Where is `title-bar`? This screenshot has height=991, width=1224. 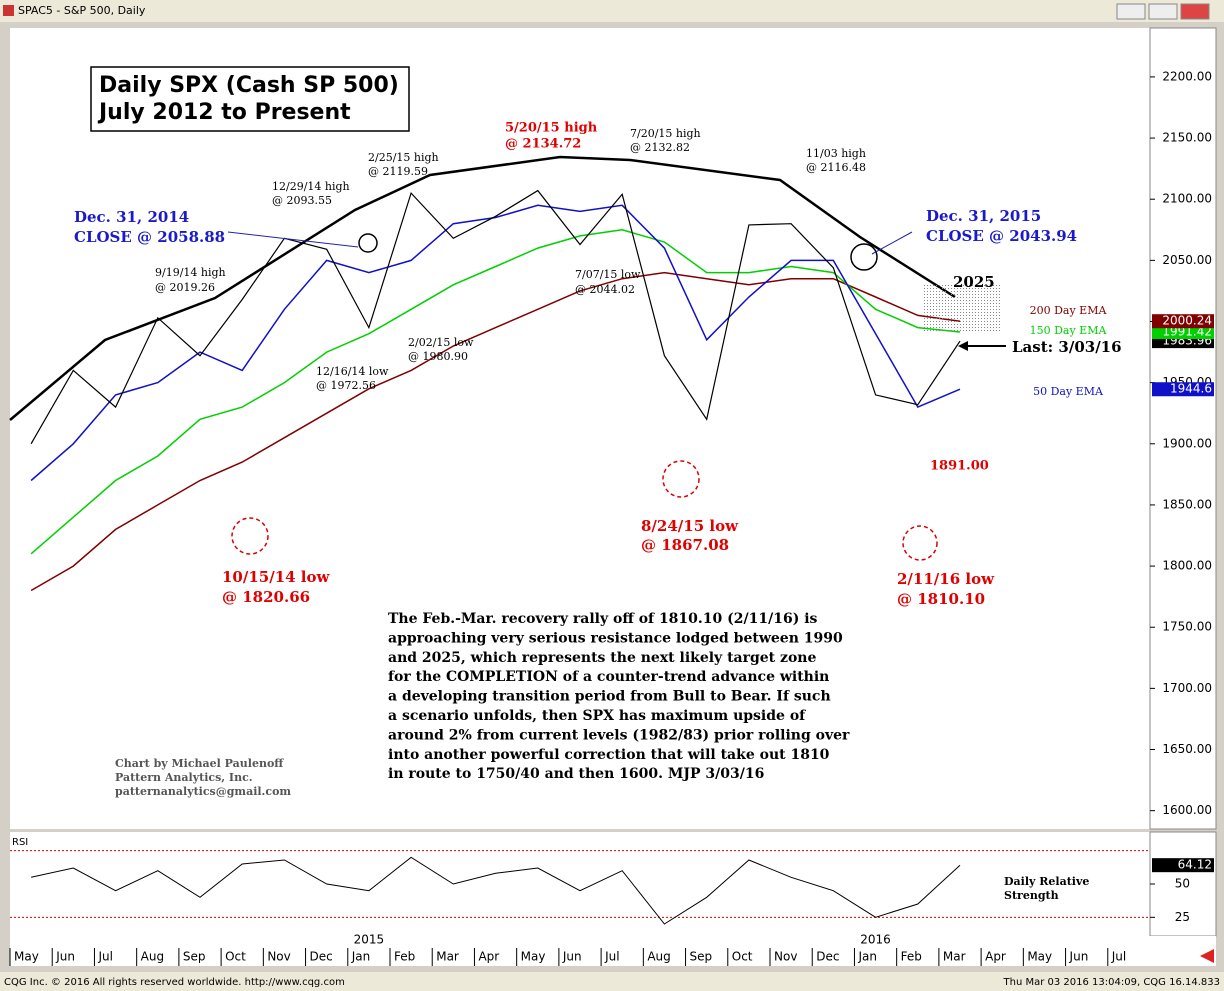
title-bar is located at coordinates (612, 11).